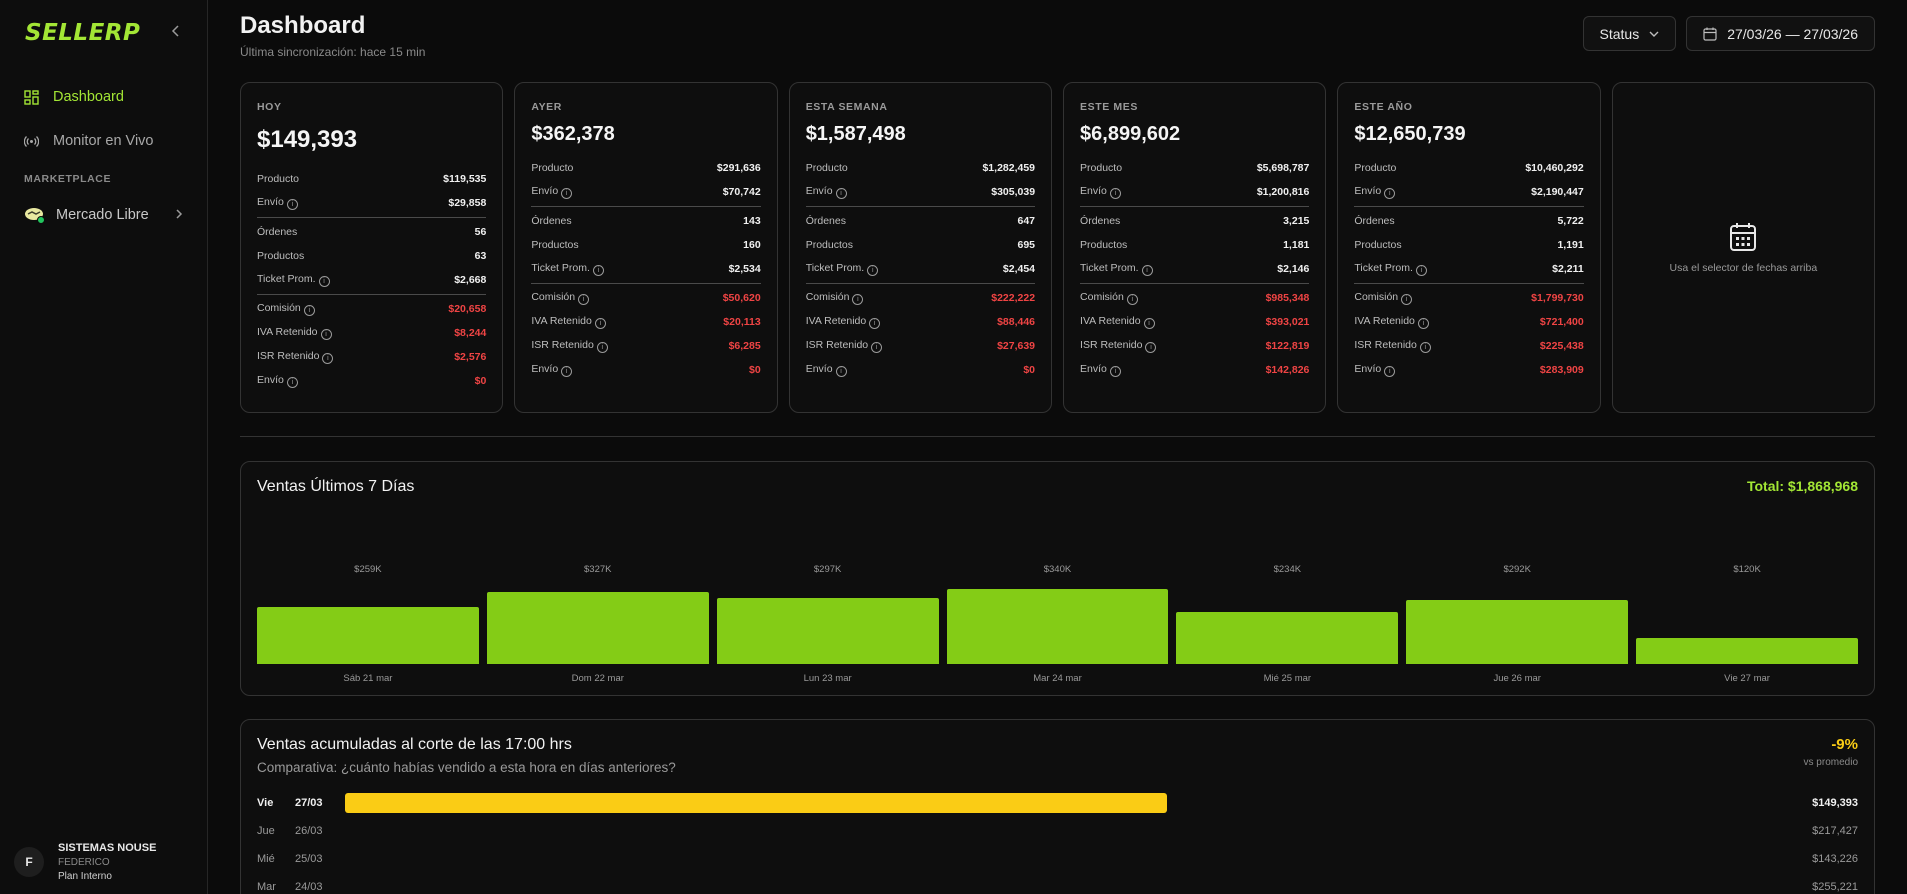 The width and height of the screenshot is (1907, 894). What do you see at coordinates (1384, 321) in the screenshot?
I see `row-label: IVA Retenido` at bounding box center [1384, 321].